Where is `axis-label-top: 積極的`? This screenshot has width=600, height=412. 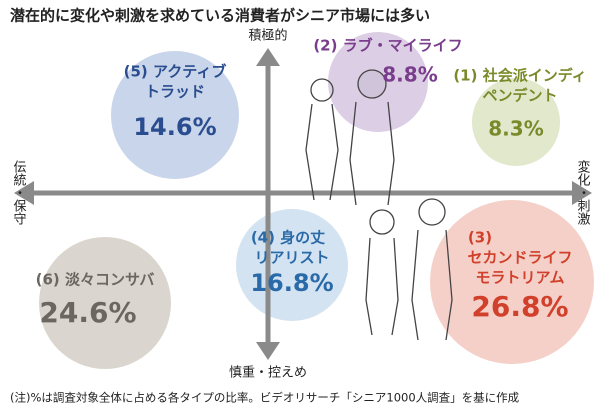 axis-label-top: 積極的 is located at coordinates (267, 36).